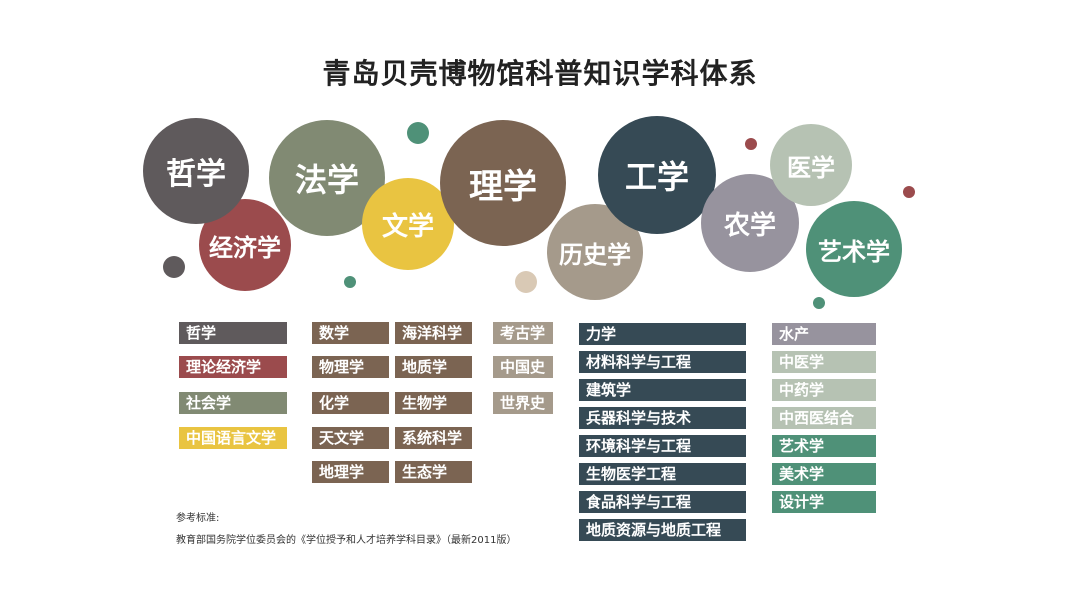 This screenshot has height=608, width=1080. I want to click on subject-tag: 兵器科学与技术, so click(662, 418).